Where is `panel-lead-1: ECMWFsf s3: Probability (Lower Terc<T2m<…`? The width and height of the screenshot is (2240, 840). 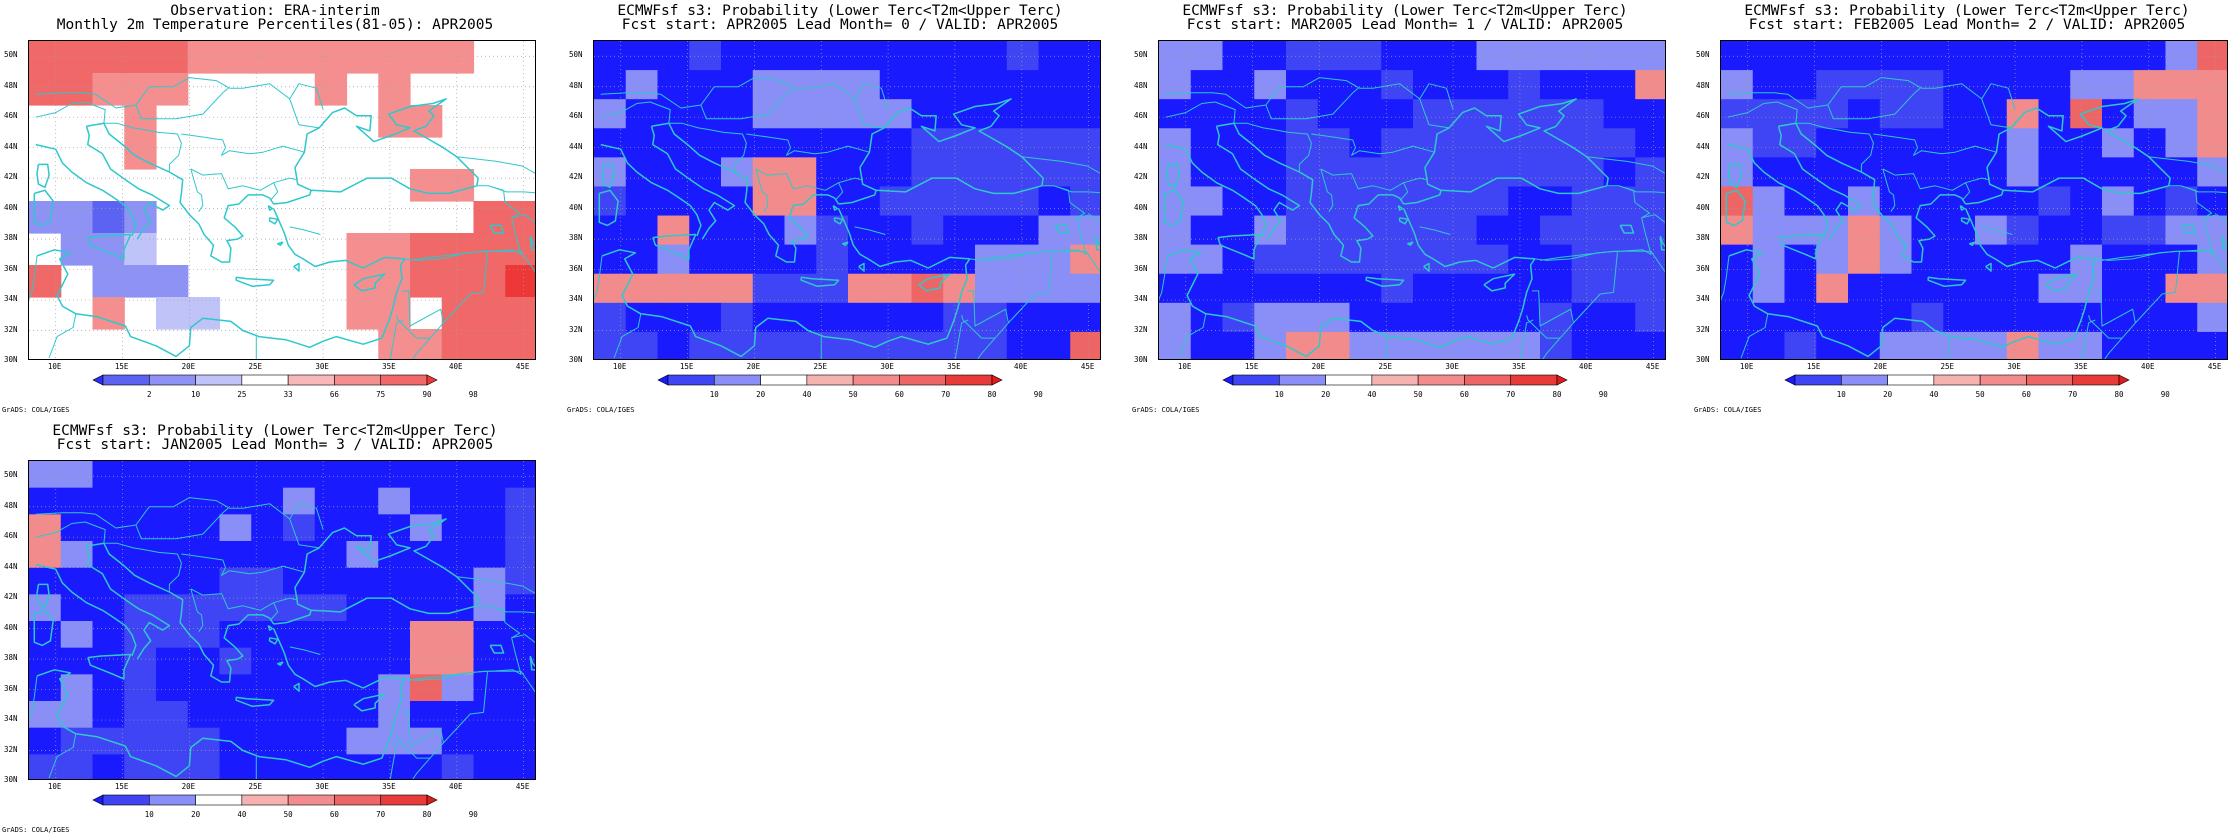 panel-lead-1: ECMWFsf s3: Probability (Lower Terc<T2m<… is located at coordinates (1405, 210).